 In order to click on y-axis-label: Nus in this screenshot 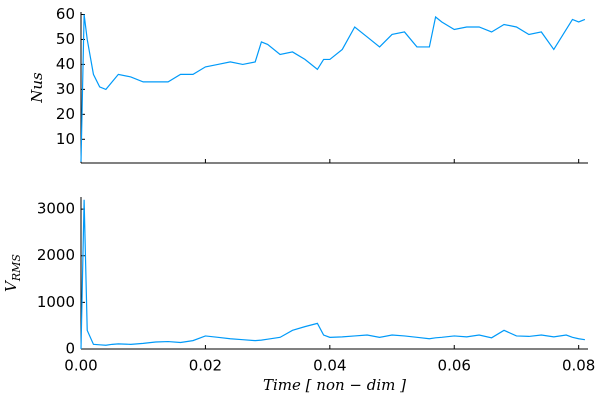, I will do `click(37, 88)`.